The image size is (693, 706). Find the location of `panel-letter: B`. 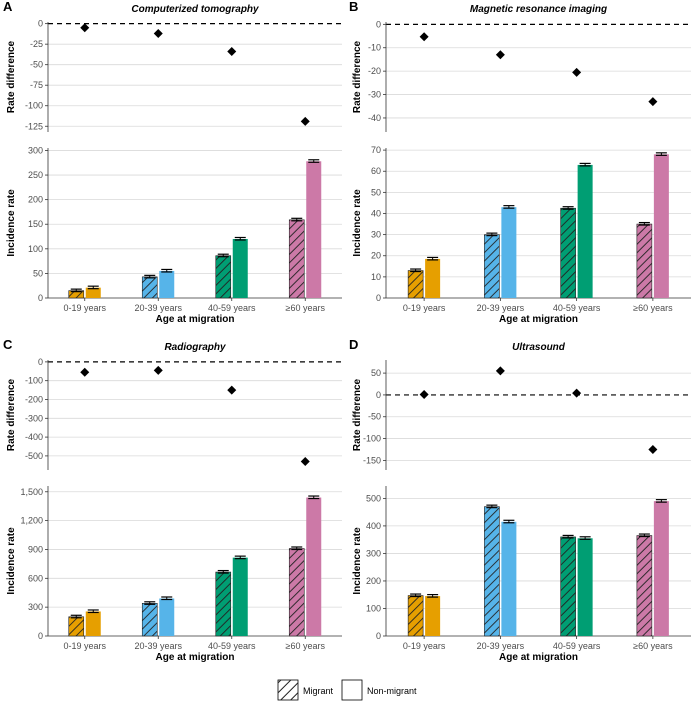

panel-letter: B is located at coordinates (353, 7).